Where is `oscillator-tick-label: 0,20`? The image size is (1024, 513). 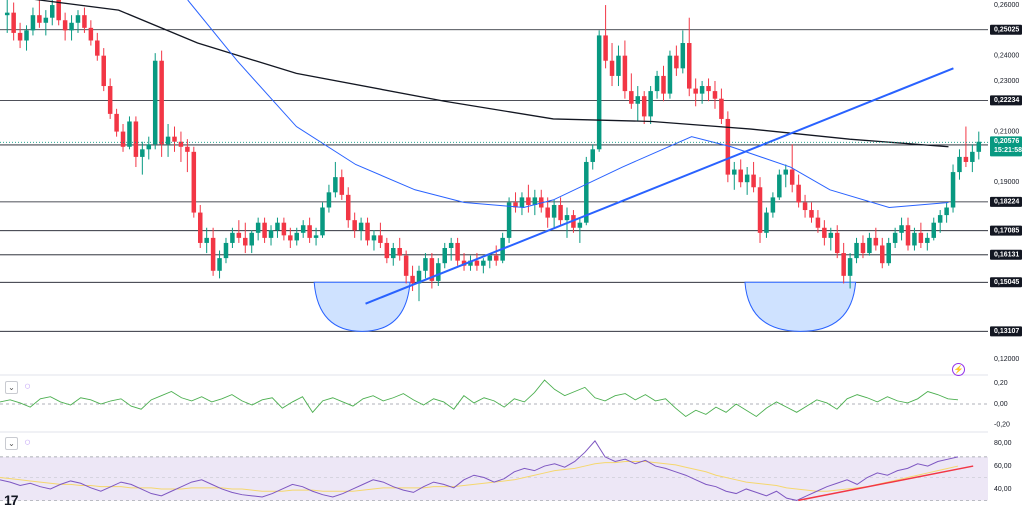
oscillator-tick-label: 0,20 is located at coordinates (1001, 383).